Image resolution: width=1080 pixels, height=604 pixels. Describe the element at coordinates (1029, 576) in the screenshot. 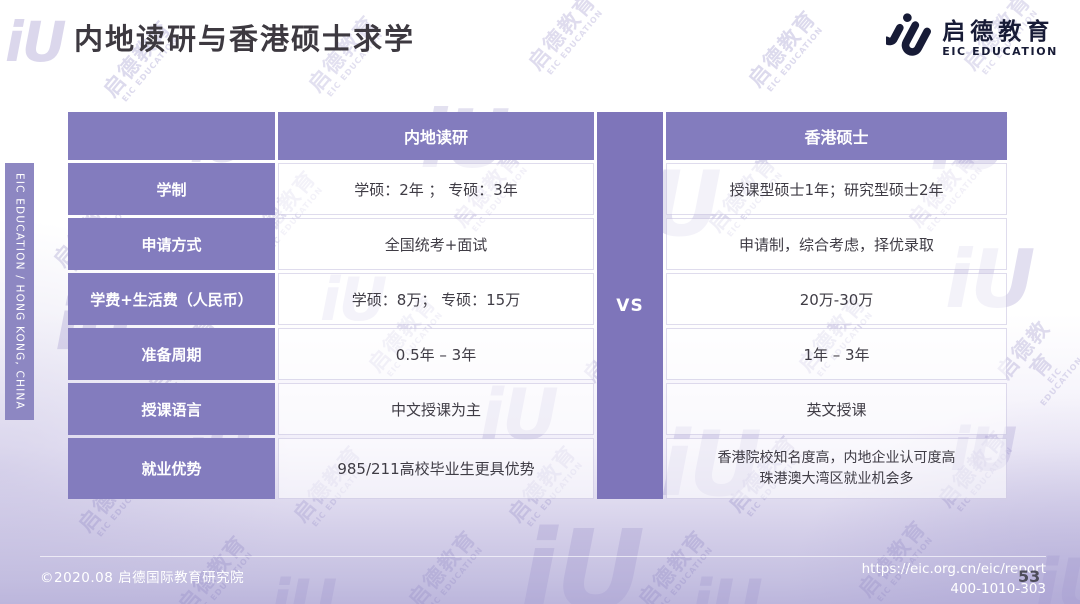

I see `page-number: 53` at that location.